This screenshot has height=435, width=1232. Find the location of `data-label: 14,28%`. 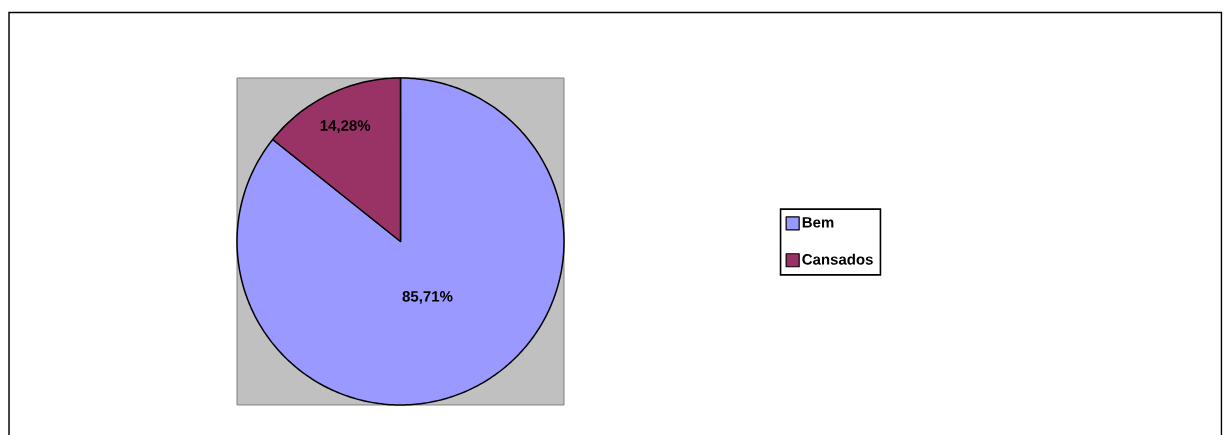

data-label: 14,28% is located at coordinates (345, 126).